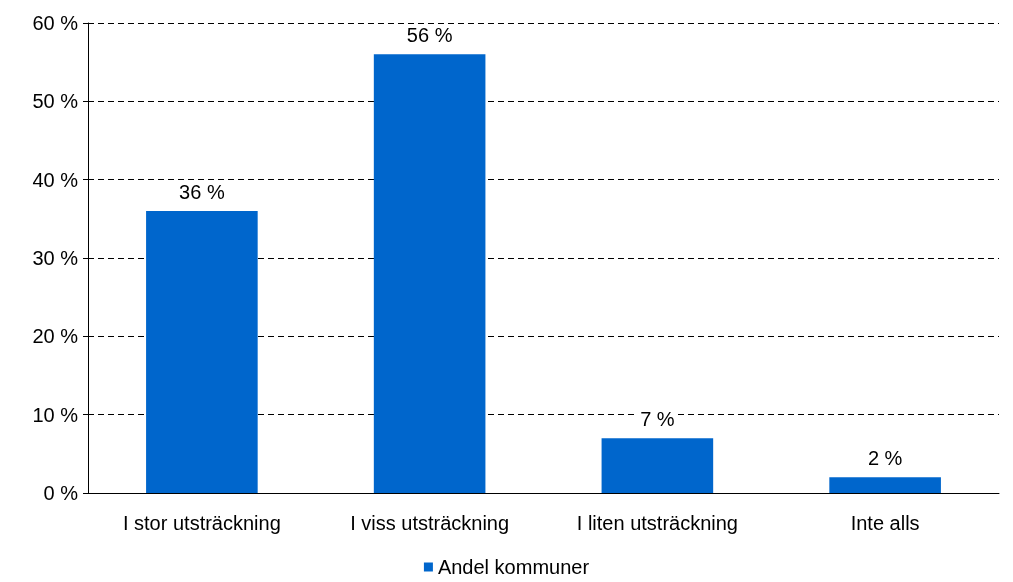 The height and width of the screenshot is (582, 1013). I want to click on y-tick-label: 20 %, so click(55, 336).